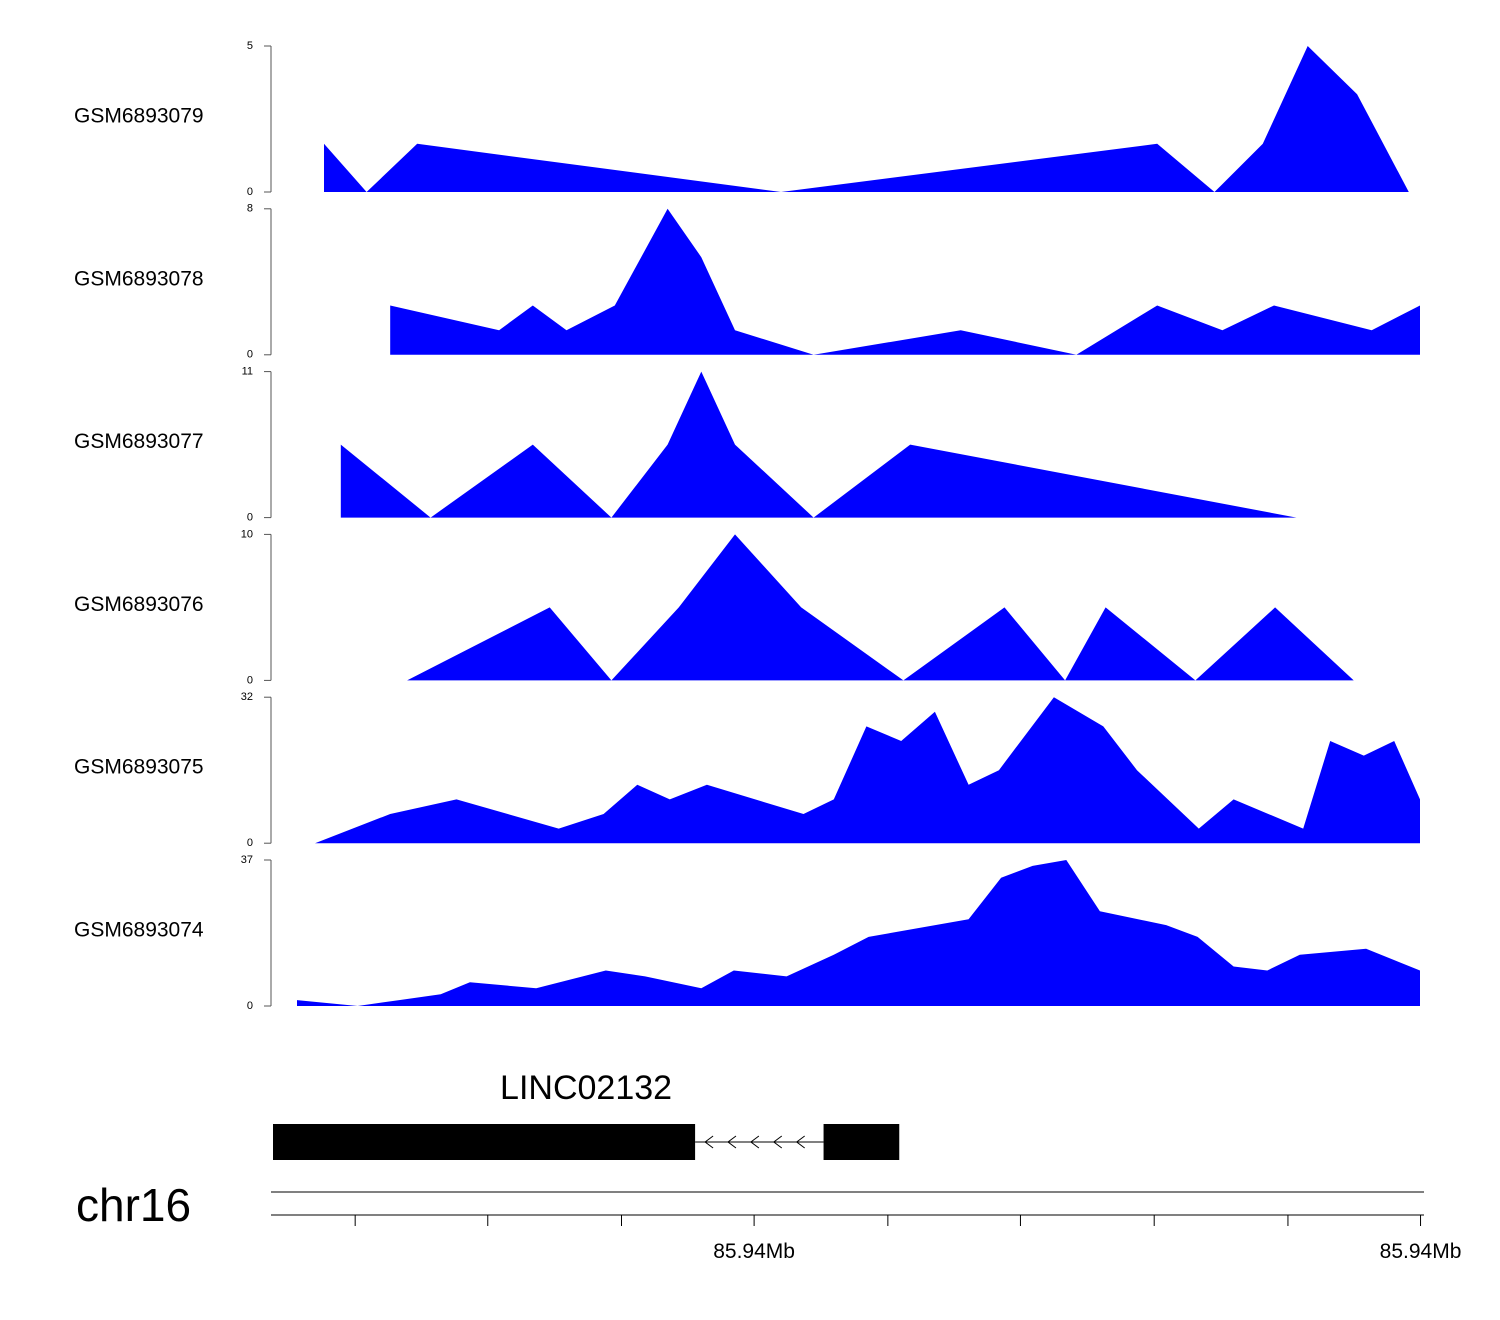 This screenshot has height=1320, width=1500. I want to click on y-tick-label: 11, so click(247, 372).